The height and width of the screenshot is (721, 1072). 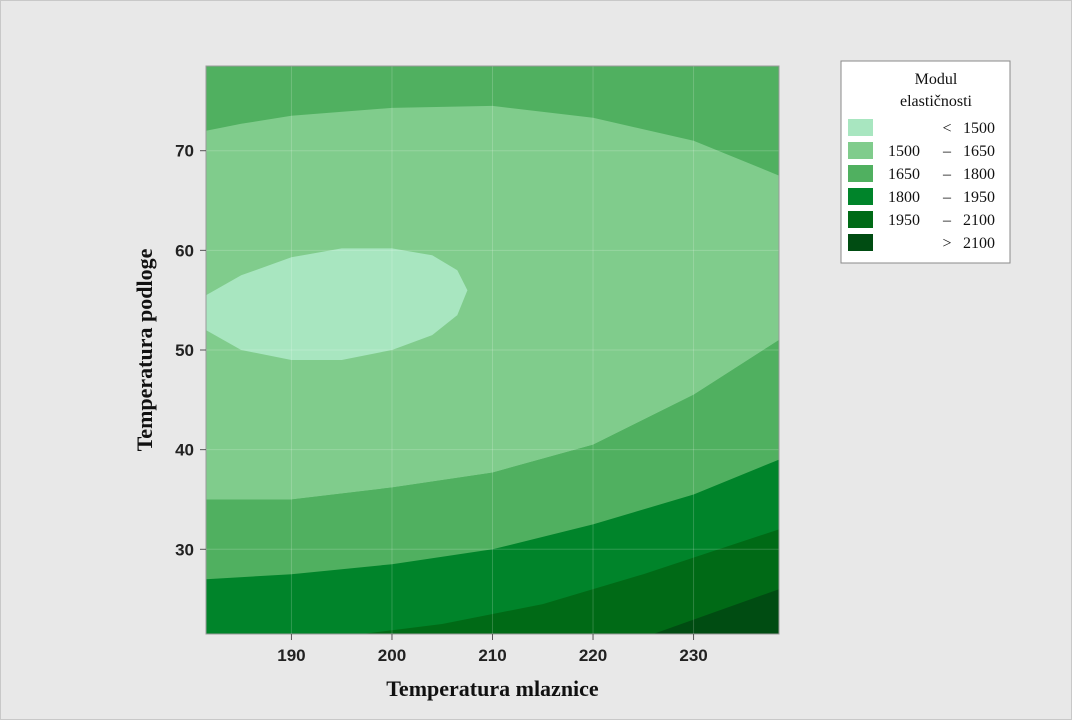 What do you see at coordinates (925, 162) in the screenshot?
I see `legend-box` at bounding box center [925, 162].